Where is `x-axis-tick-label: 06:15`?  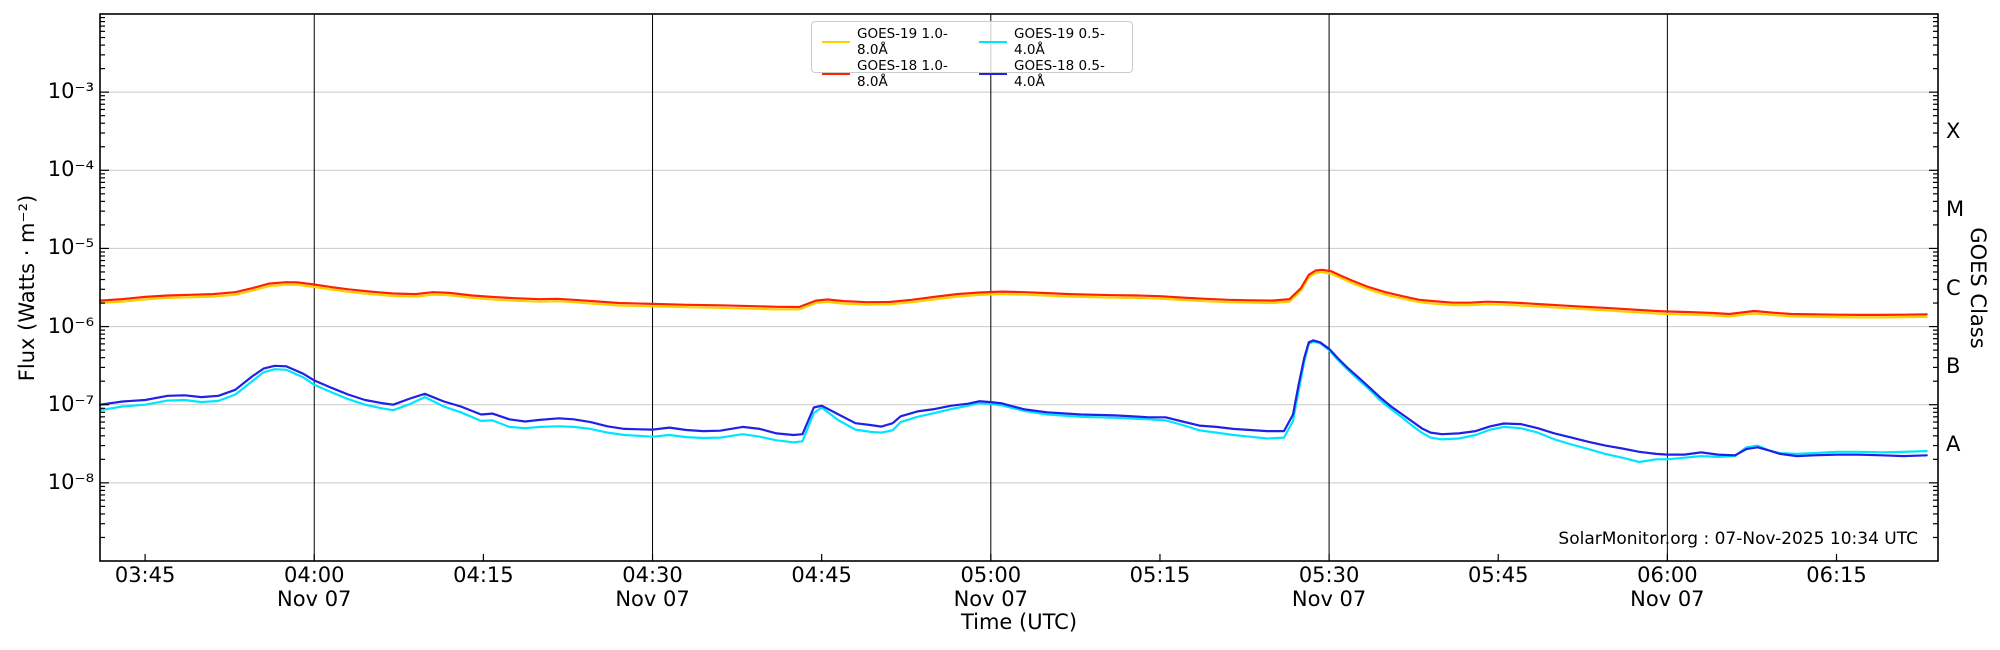 x-axis-tick-label: 06:15 is located at coordinates (1836, 575).